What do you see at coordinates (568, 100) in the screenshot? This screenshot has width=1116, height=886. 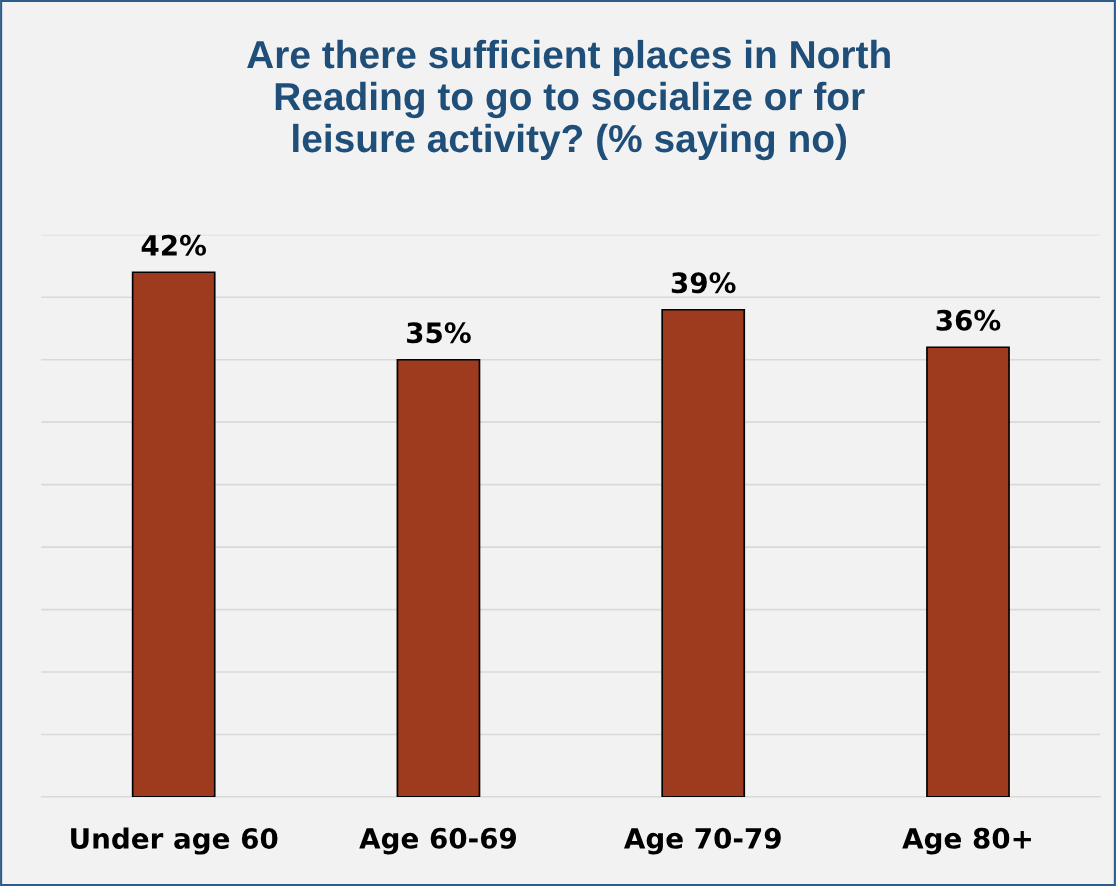 I see `chart-title: Are there sufficient places in North Reading to go to socialize or for leisure activity? (% saying no)` at bounding box center [568, 100].